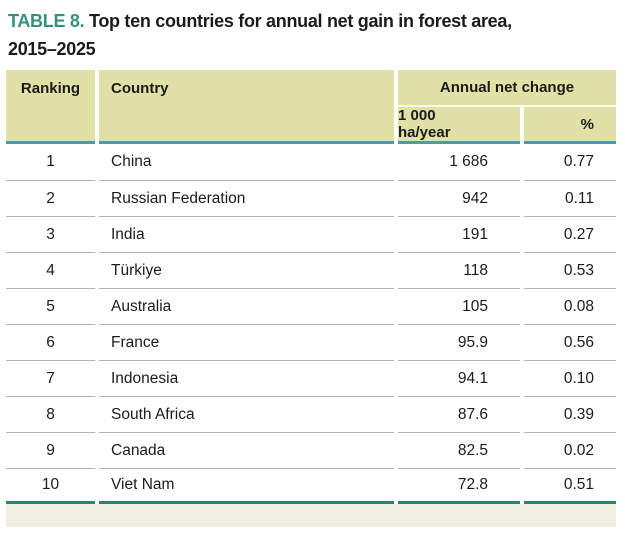 The image size is (625, 541). Describe the element at coordinates (50, 342) in the screenshot. I see `cell-rank: 6` at that location.